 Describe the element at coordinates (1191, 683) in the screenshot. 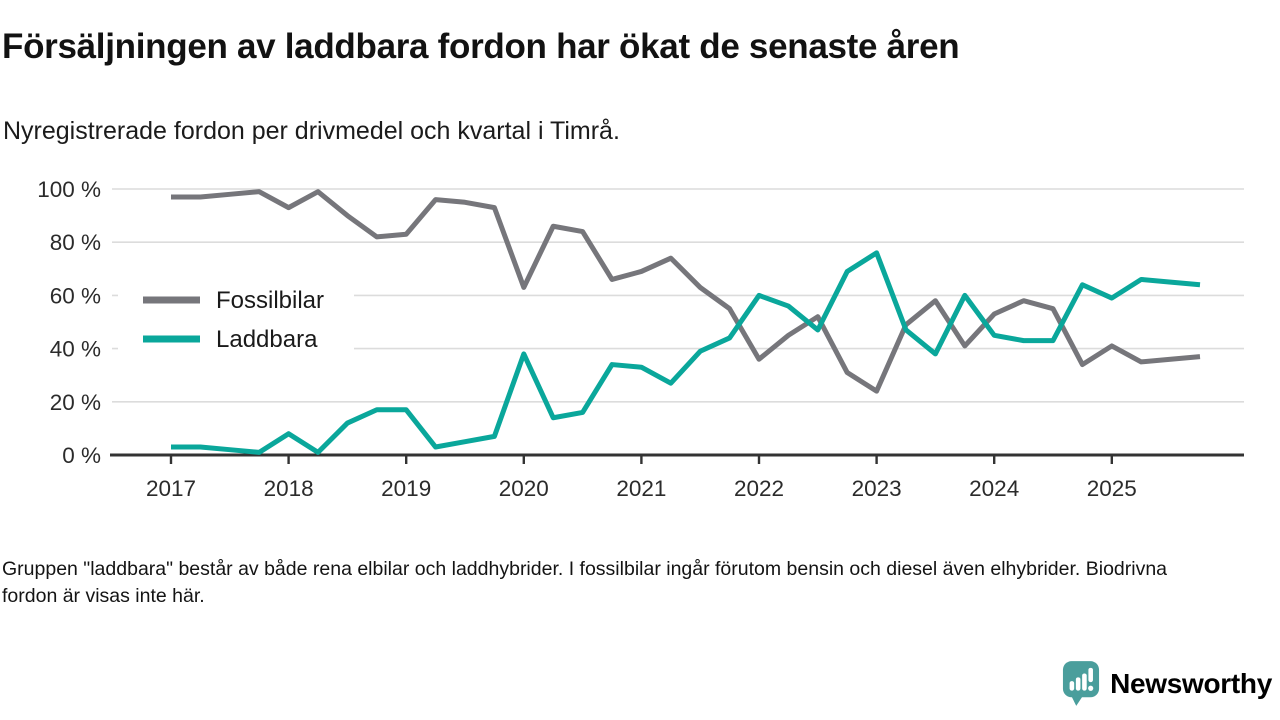

I see `newsworthy-logo-text: Newsworthy` at that location.